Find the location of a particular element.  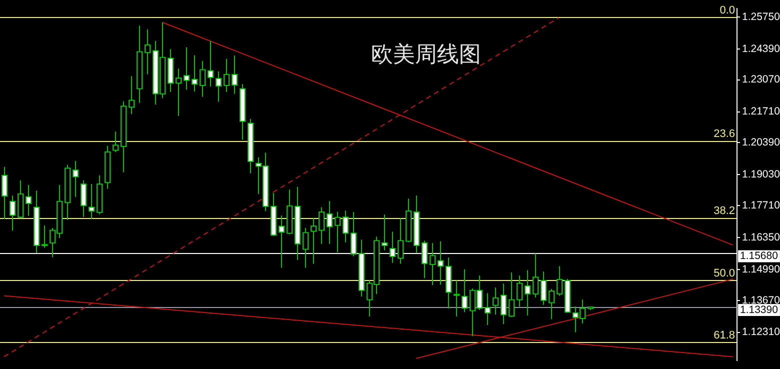

annotation: 50.0 is located at coordinates (724, 274).